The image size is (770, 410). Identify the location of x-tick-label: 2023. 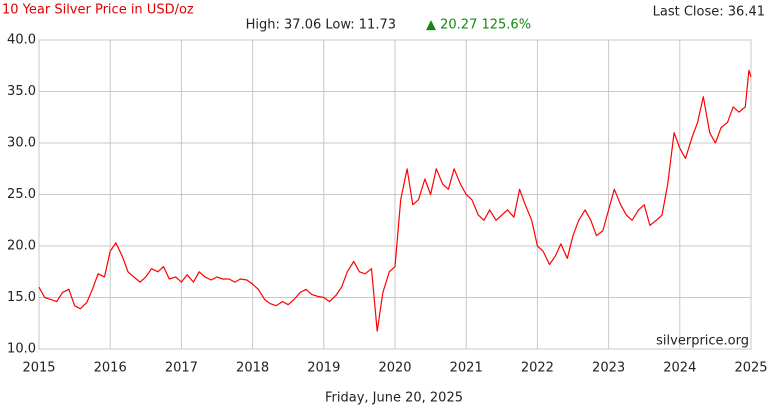
(608, 368).